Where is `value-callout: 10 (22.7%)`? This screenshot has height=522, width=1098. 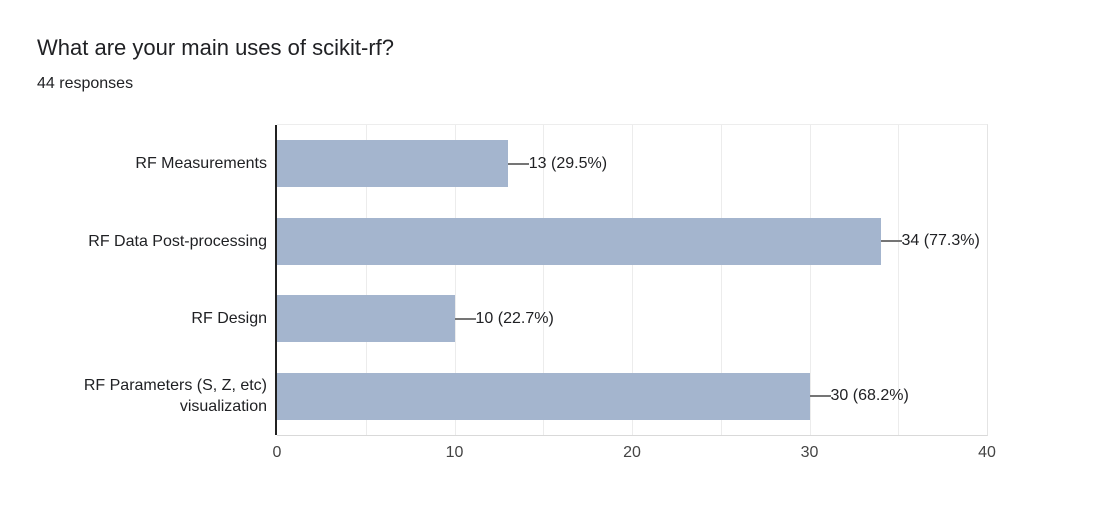 value-callout: 10 (22.7%) is located at coordinates (504, 318).